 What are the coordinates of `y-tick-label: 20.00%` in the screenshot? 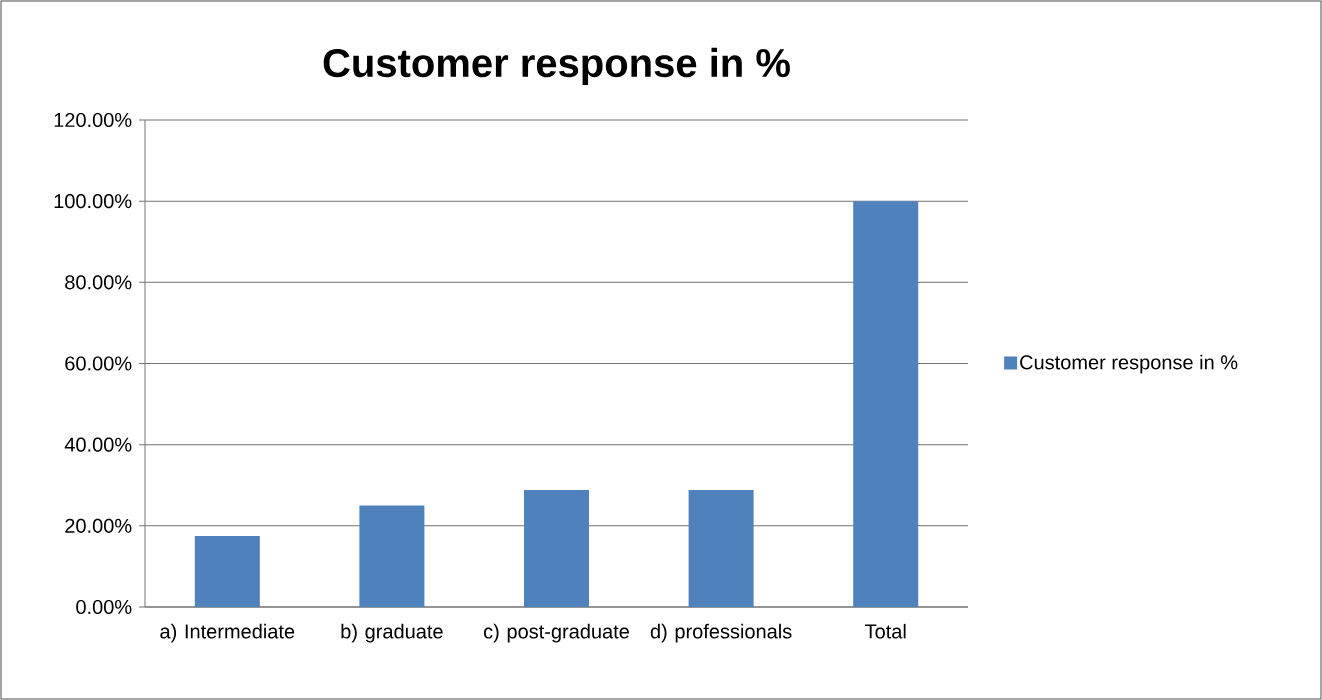 It's located at (98, 525).